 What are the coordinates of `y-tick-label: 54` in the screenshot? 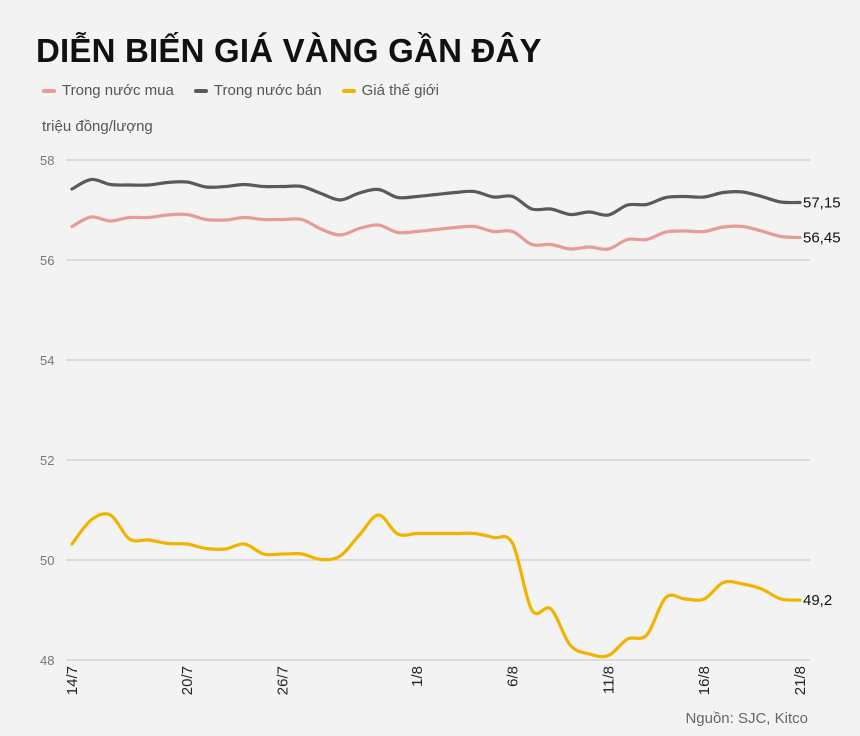 It's located at (47, 360).